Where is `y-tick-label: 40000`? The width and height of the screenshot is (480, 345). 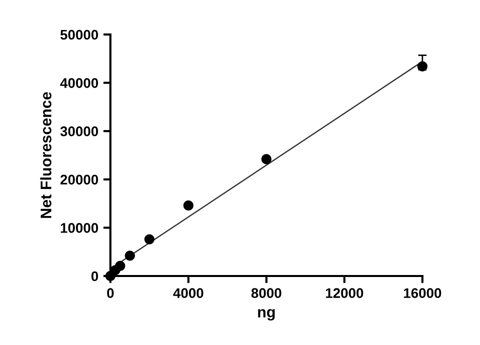 y-tick-label: 40000 is located at coordinates (79, 83).